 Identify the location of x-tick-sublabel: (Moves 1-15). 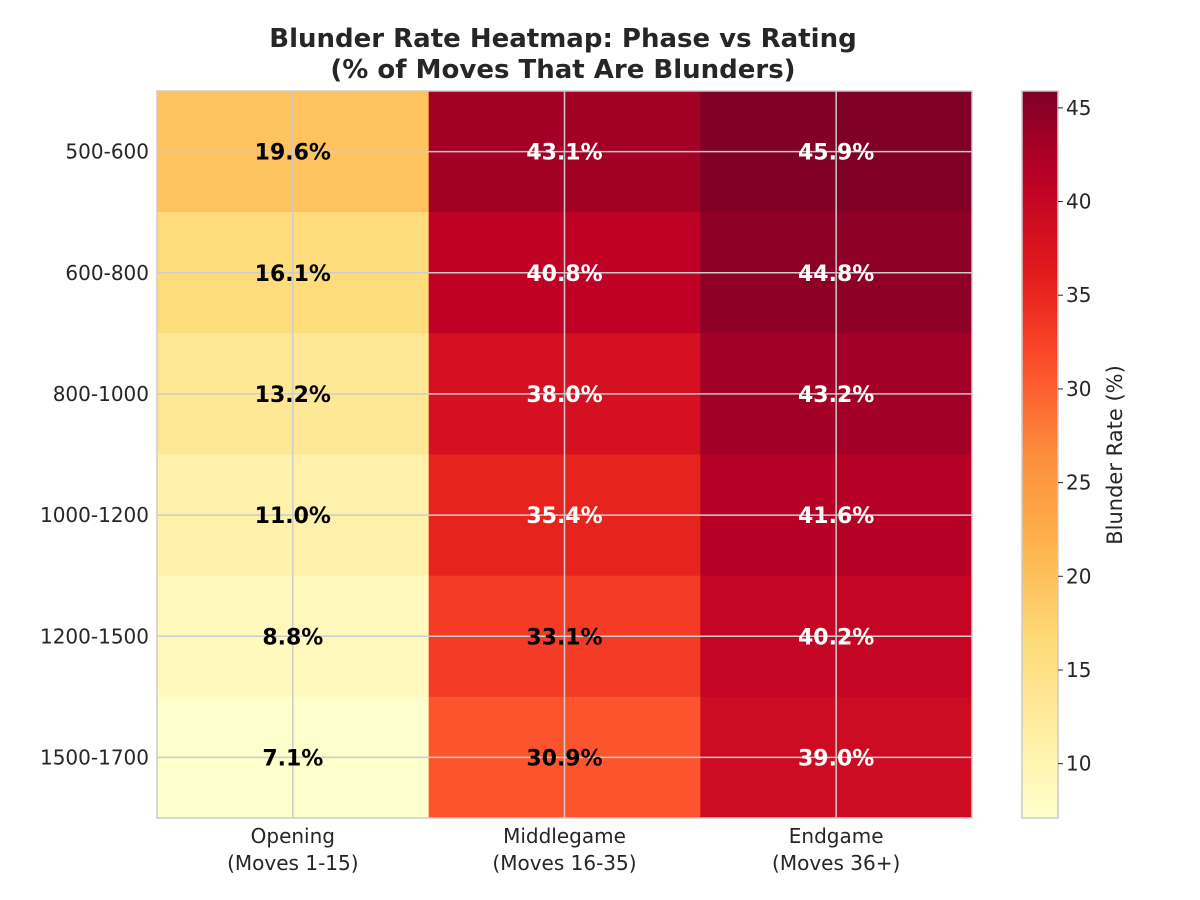
(292, 863).